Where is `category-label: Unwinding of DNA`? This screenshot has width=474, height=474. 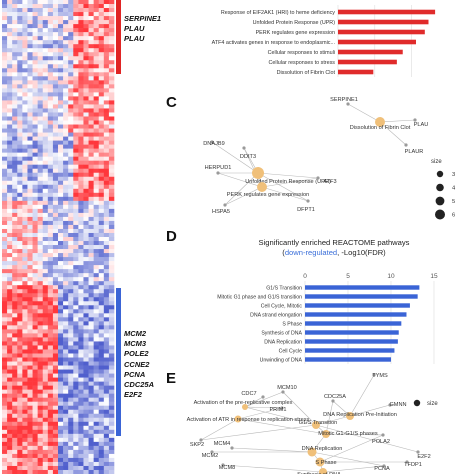 category-label: Unwinding of DNA is located at coordinates (281, 361).